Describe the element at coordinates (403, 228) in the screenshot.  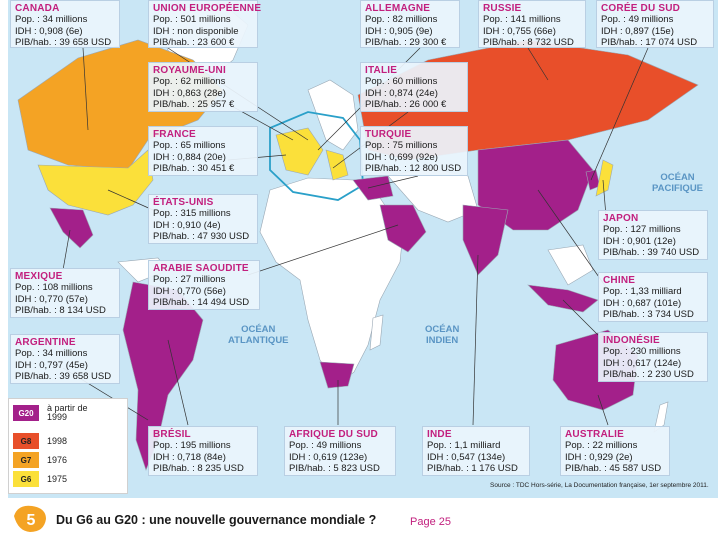
I see `saudi-arabia-shape` at that location.